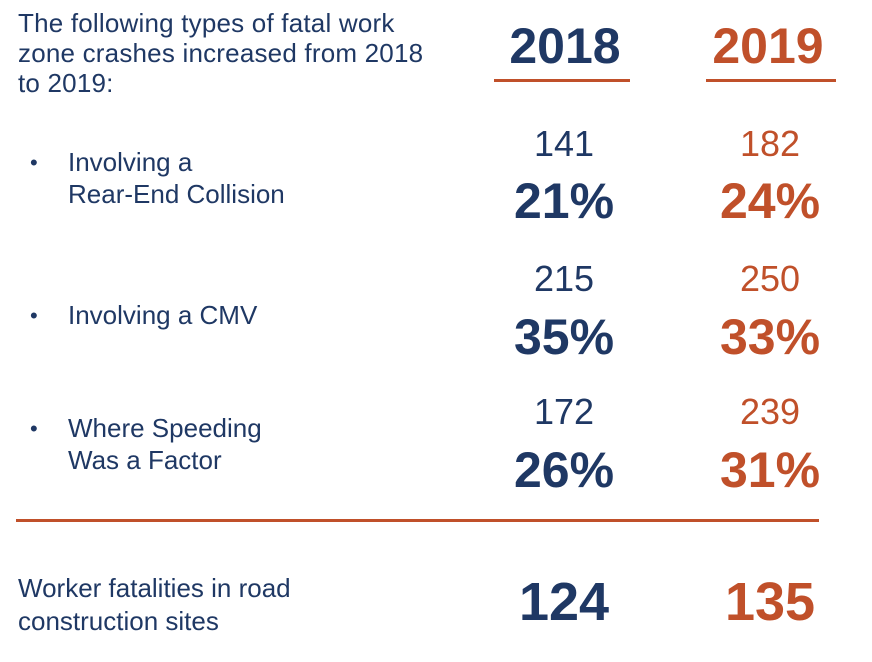 This screenshot has height=662, width=872. I want to click on row-label-line1: Where Speeding, so click(165, 428).